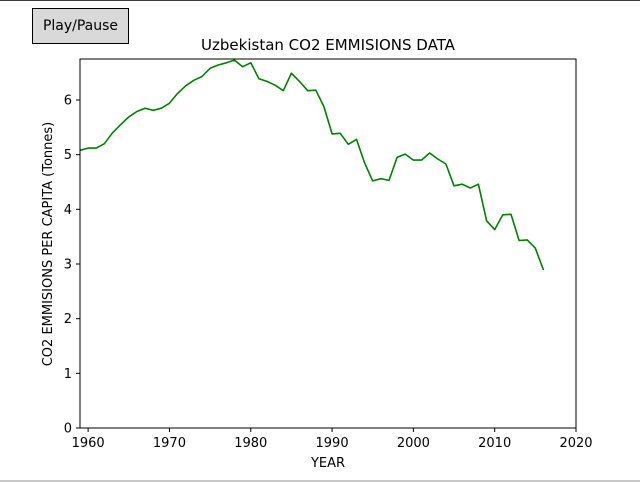  What do you see at coordinates (48, 244) in the screenshot?
I see `y-axis-label: CO2 EMMISIONS PER CAPITA (Tonnes)` at bounding box center [48, 244].